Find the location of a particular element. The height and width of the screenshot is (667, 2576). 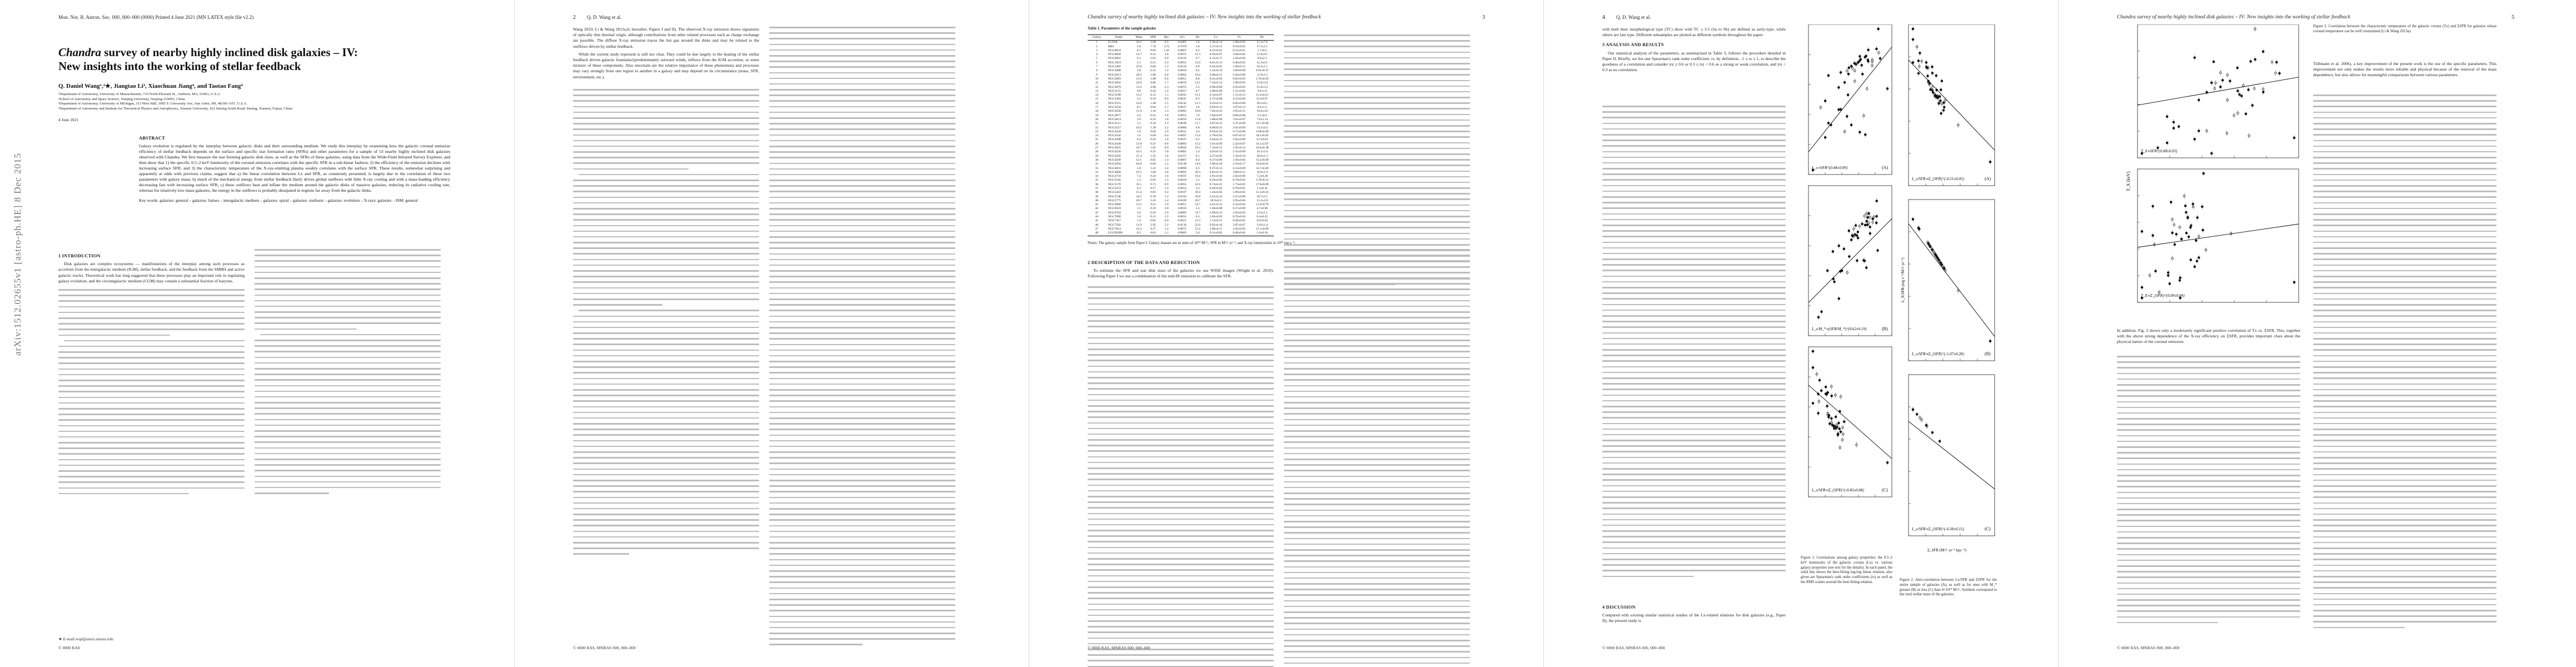

section-heading: 4 DISCUSSION is located at coordinates (1619, 607).